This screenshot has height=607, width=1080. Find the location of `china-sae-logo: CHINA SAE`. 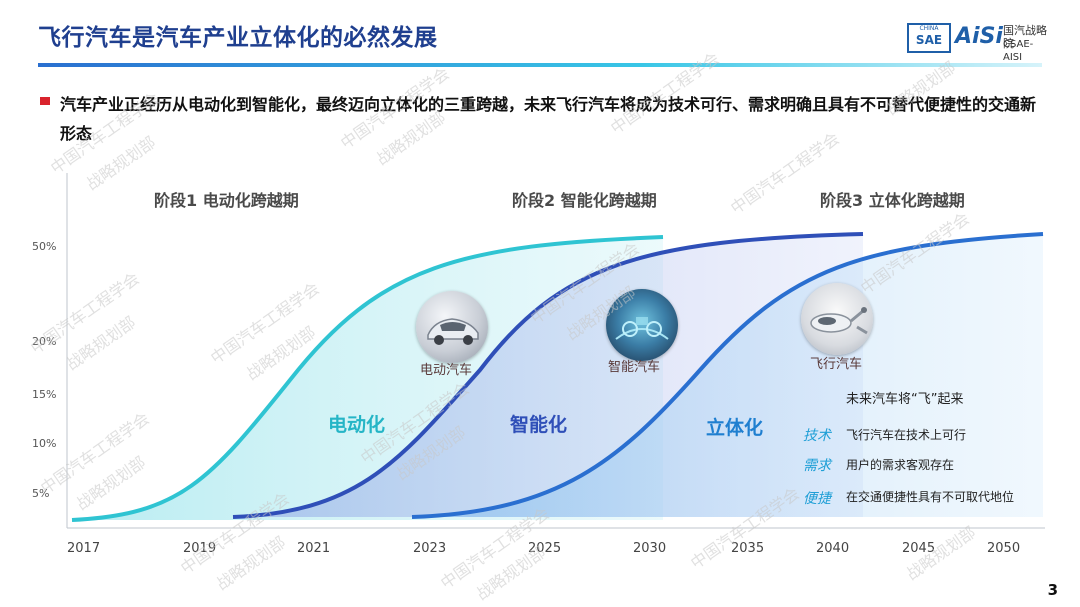

china-sae-logo: CHINA SAE is located at coordinates (929, 38).